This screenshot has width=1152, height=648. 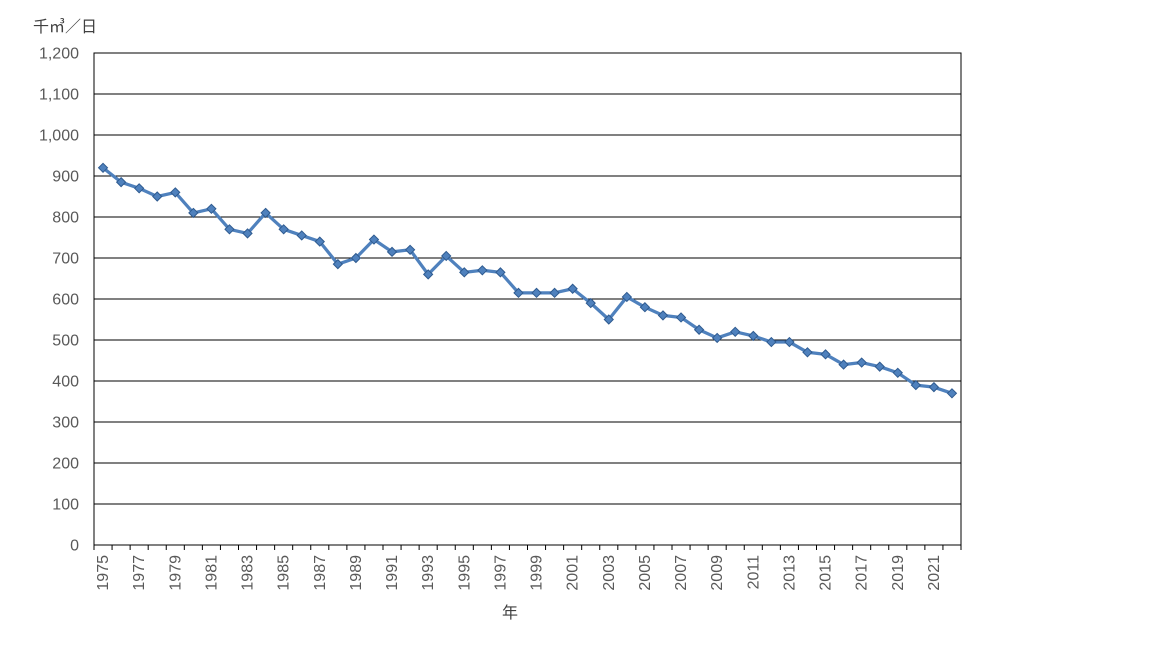 I want to click on x-tick-label: 1983, so click(x=248, y=573).